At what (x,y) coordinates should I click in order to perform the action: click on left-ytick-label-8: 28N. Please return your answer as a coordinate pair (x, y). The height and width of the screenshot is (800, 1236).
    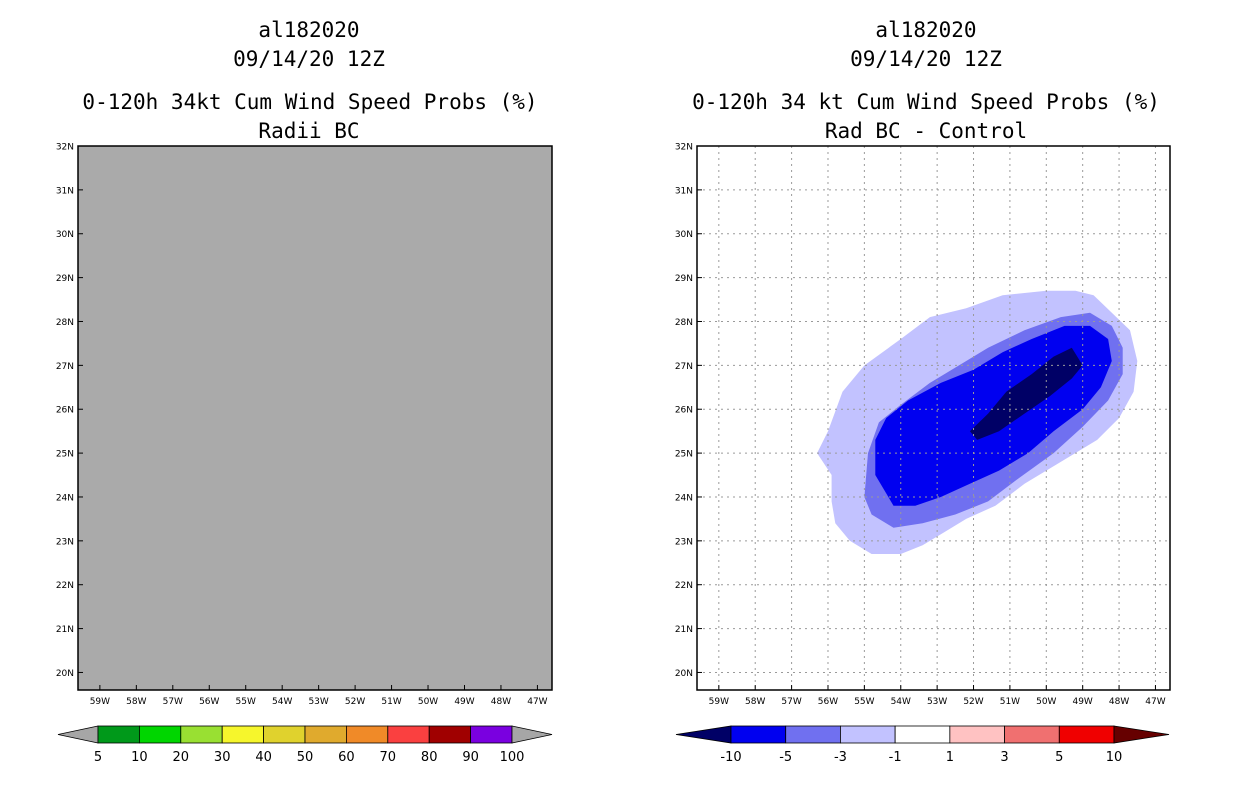
    Looking at the image, I should click on (65, 323).